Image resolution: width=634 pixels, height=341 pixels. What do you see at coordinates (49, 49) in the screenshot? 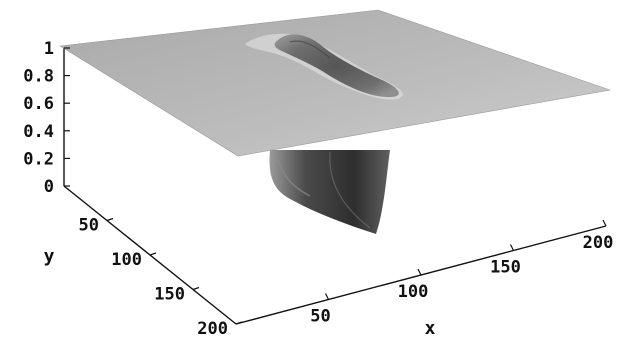
I see `z-tick-label: 1` at bounding box center [49, 49].